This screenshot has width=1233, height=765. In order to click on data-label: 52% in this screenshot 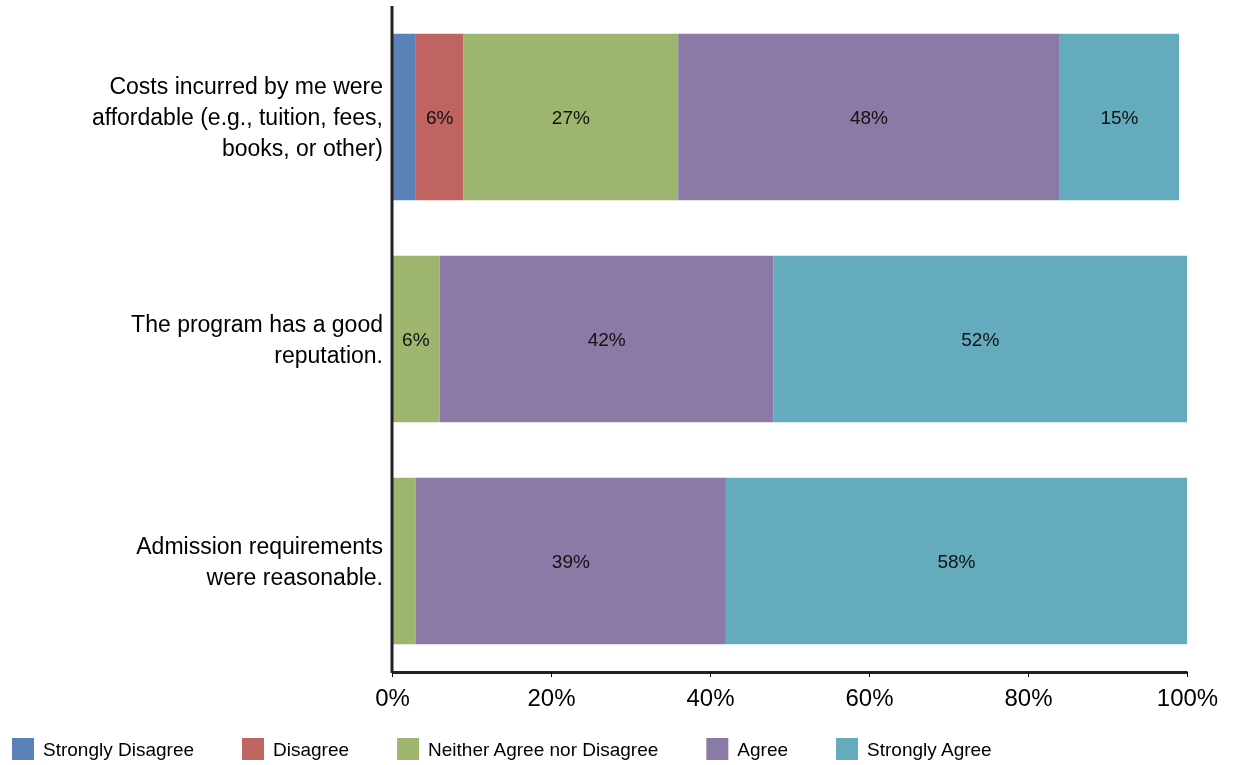, I will do `click(980, 339)`.